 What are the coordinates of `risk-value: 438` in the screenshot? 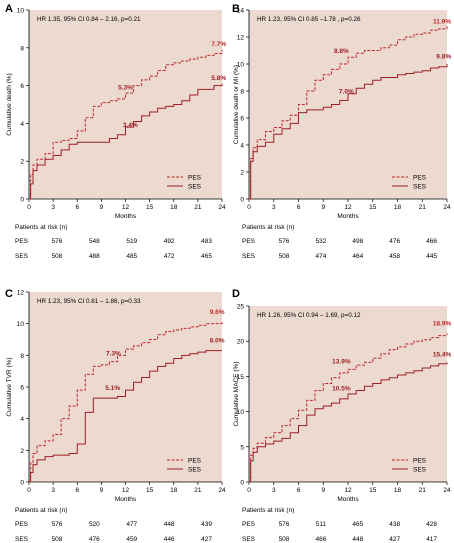 It's located at (394, 524).